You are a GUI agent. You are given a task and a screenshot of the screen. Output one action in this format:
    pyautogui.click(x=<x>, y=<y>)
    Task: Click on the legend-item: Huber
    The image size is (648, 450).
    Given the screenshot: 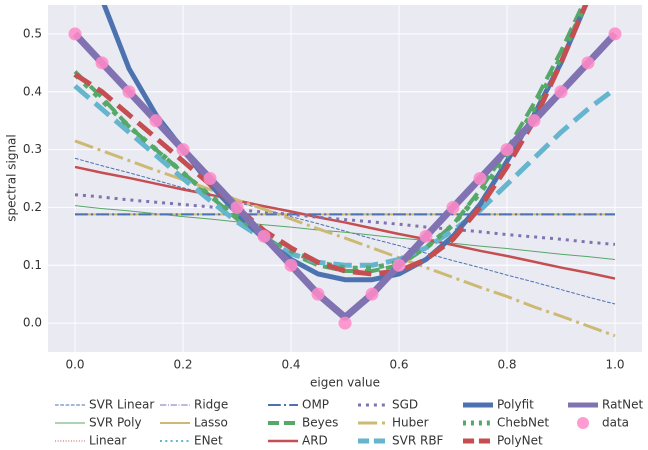 What is the action you would take?
    pyautogui.click(x=393, y=423)
    